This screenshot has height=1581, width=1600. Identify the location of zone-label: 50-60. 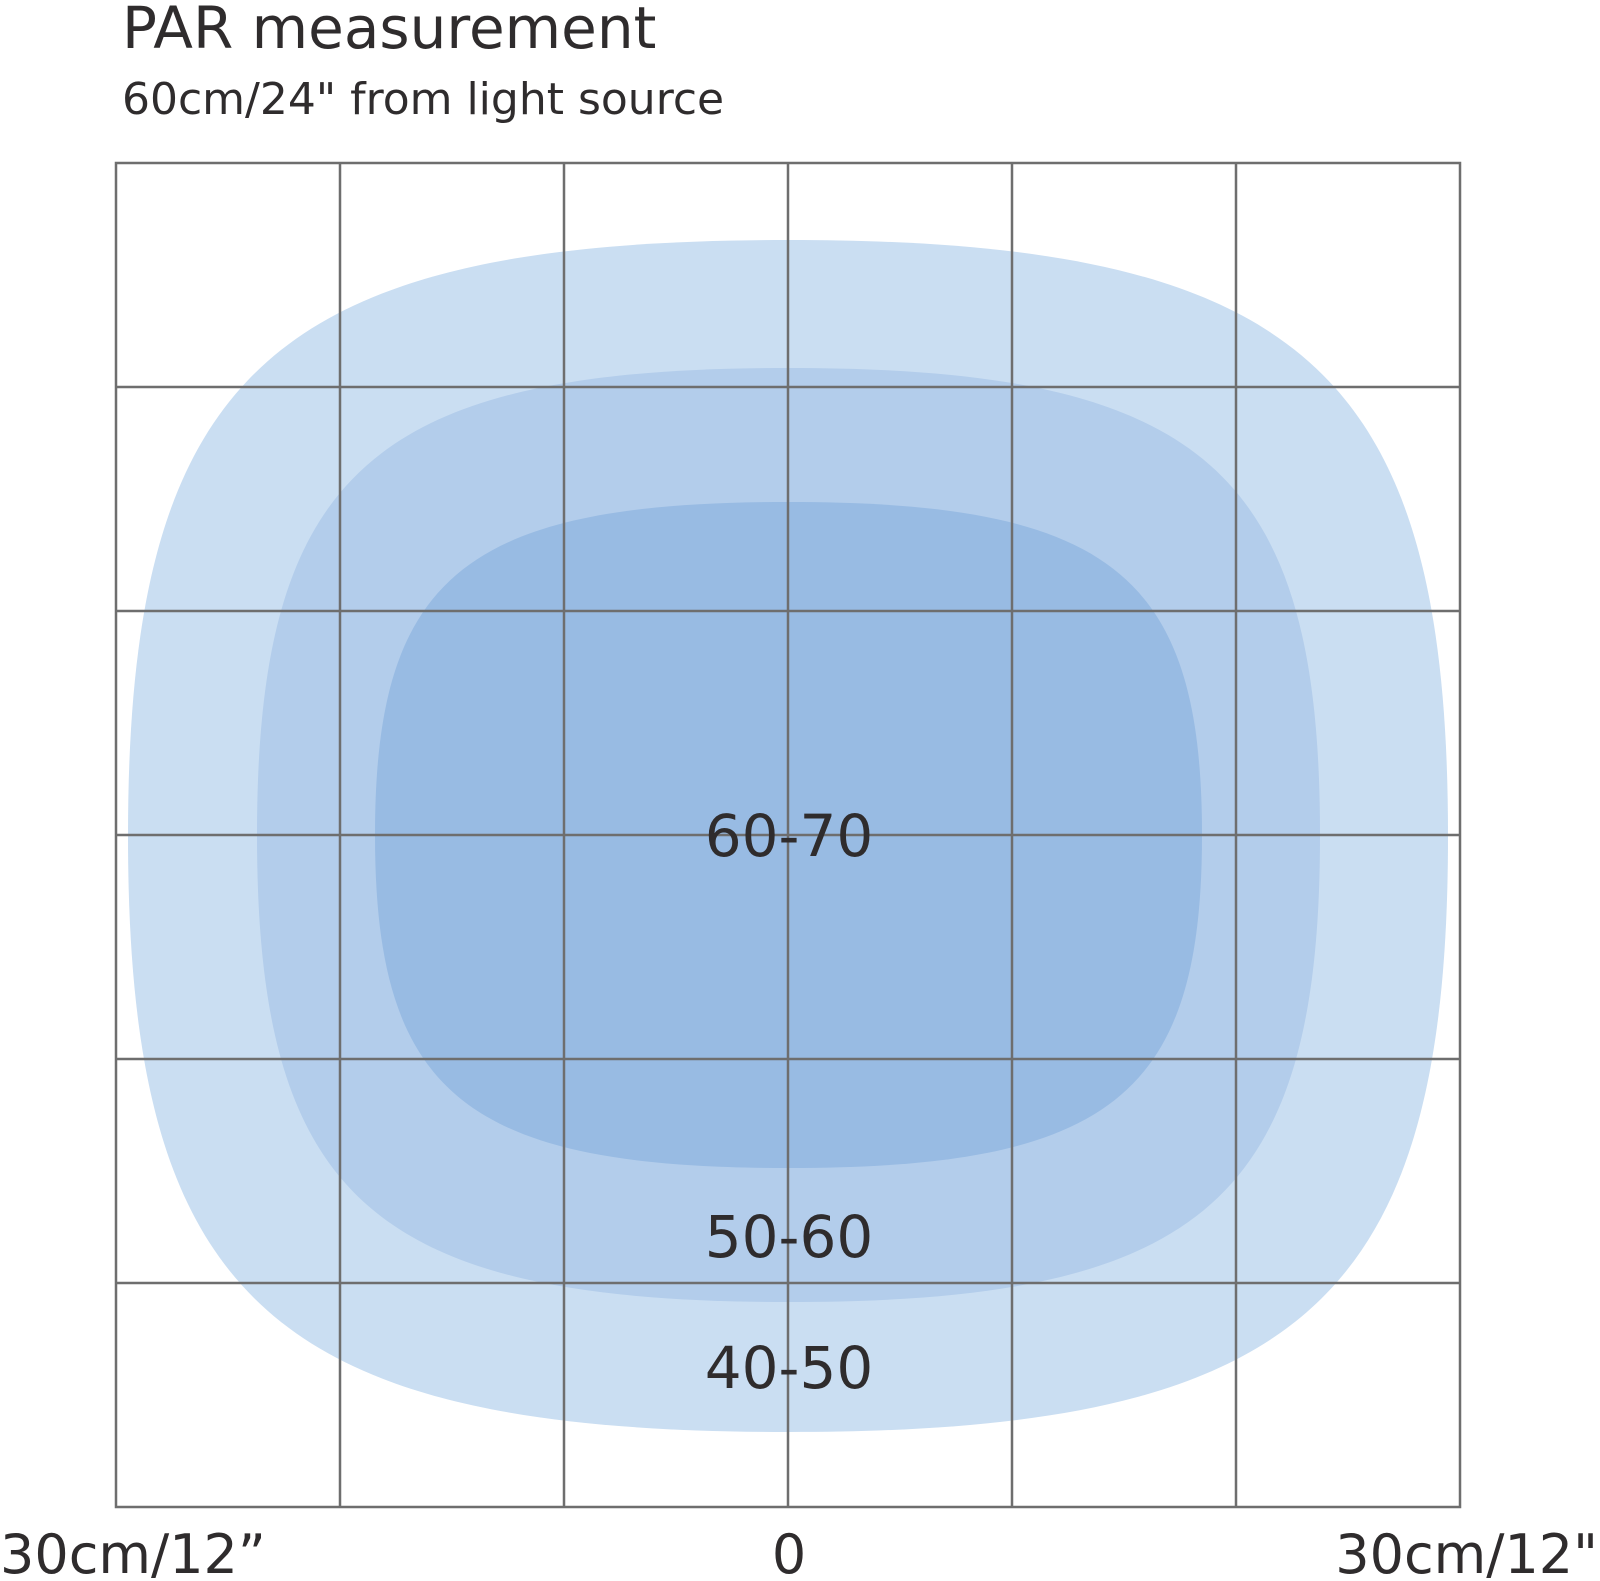
(789, 1237).